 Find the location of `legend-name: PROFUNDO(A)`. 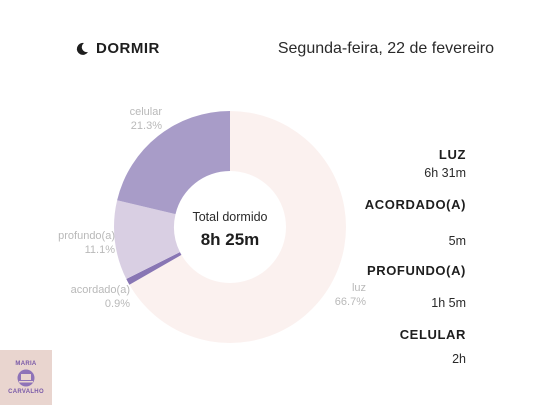

legend-name: PROFUNDO(A) is located at coordinates (416, 270).